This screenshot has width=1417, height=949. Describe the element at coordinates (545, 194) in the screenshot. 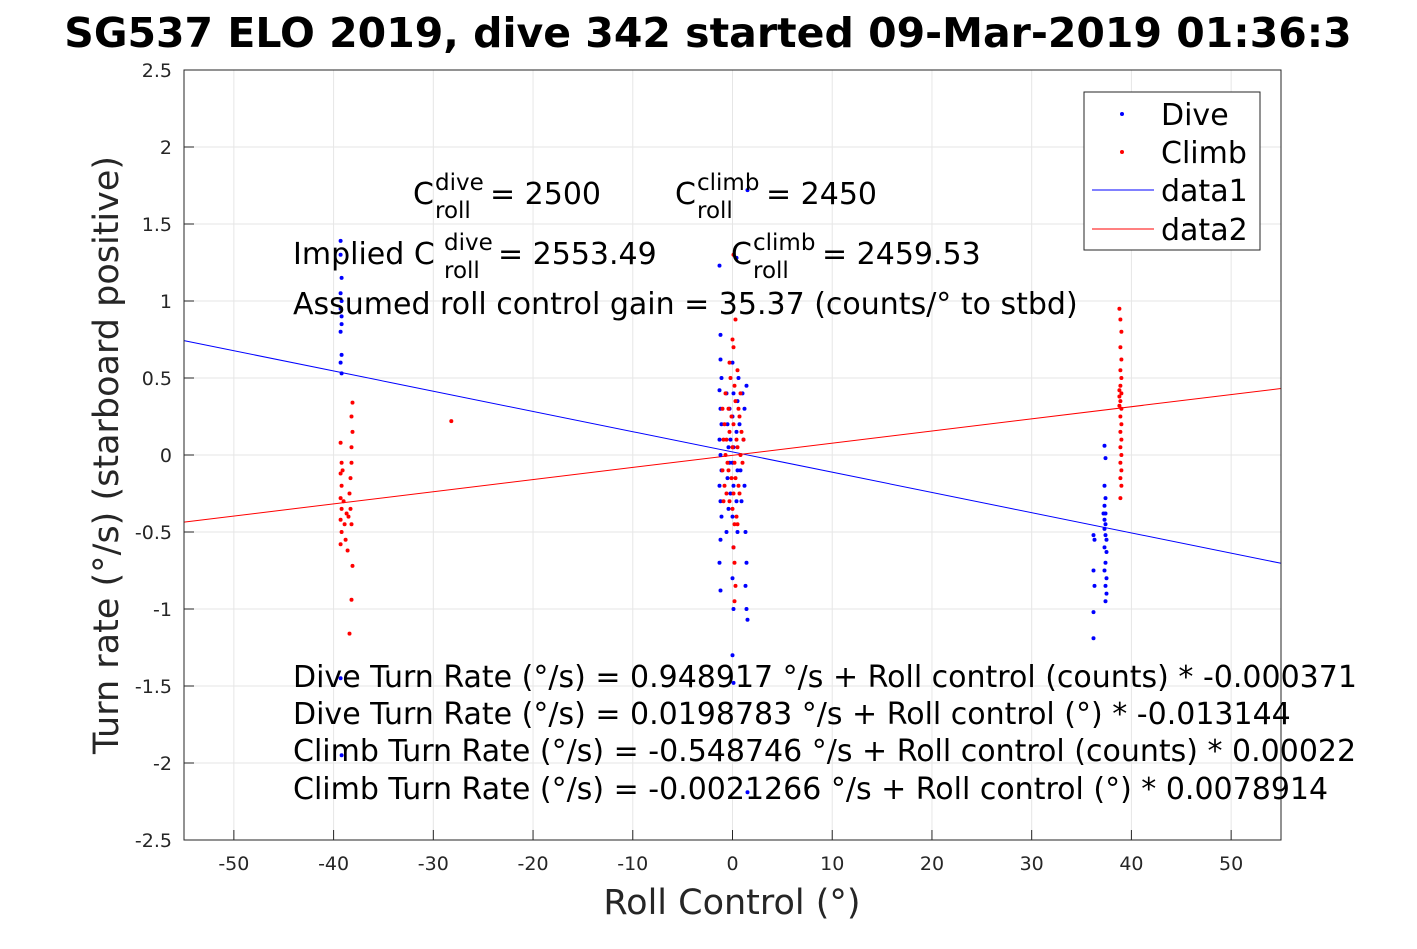

I see `svg-text: = 2500` at that location.